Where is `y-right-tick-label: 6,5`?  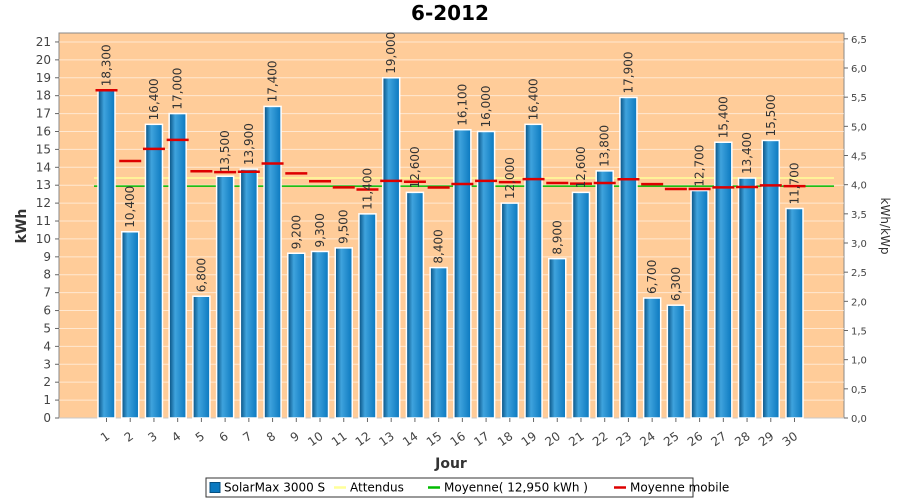 y-right-tick-label: 6,5 is located at coordinates (859, 40).